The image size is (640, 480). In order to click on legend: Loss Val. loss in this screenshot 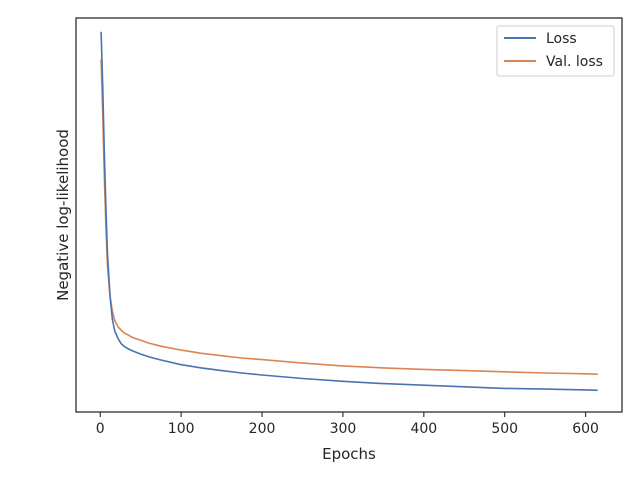, I will do `click(555, 51)`.